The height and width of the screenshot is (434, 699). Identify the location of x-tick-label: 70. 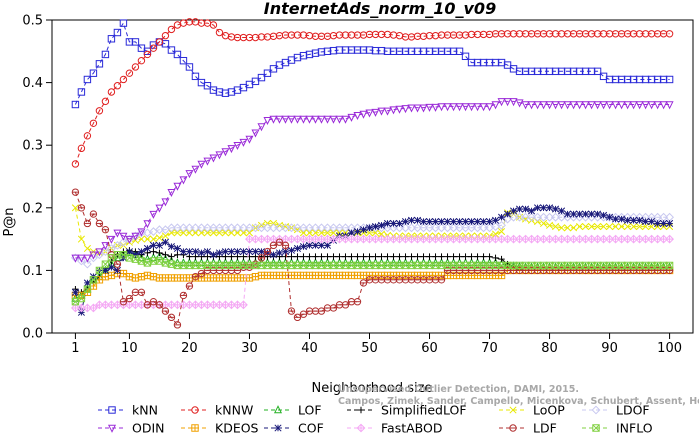
(489, 348).